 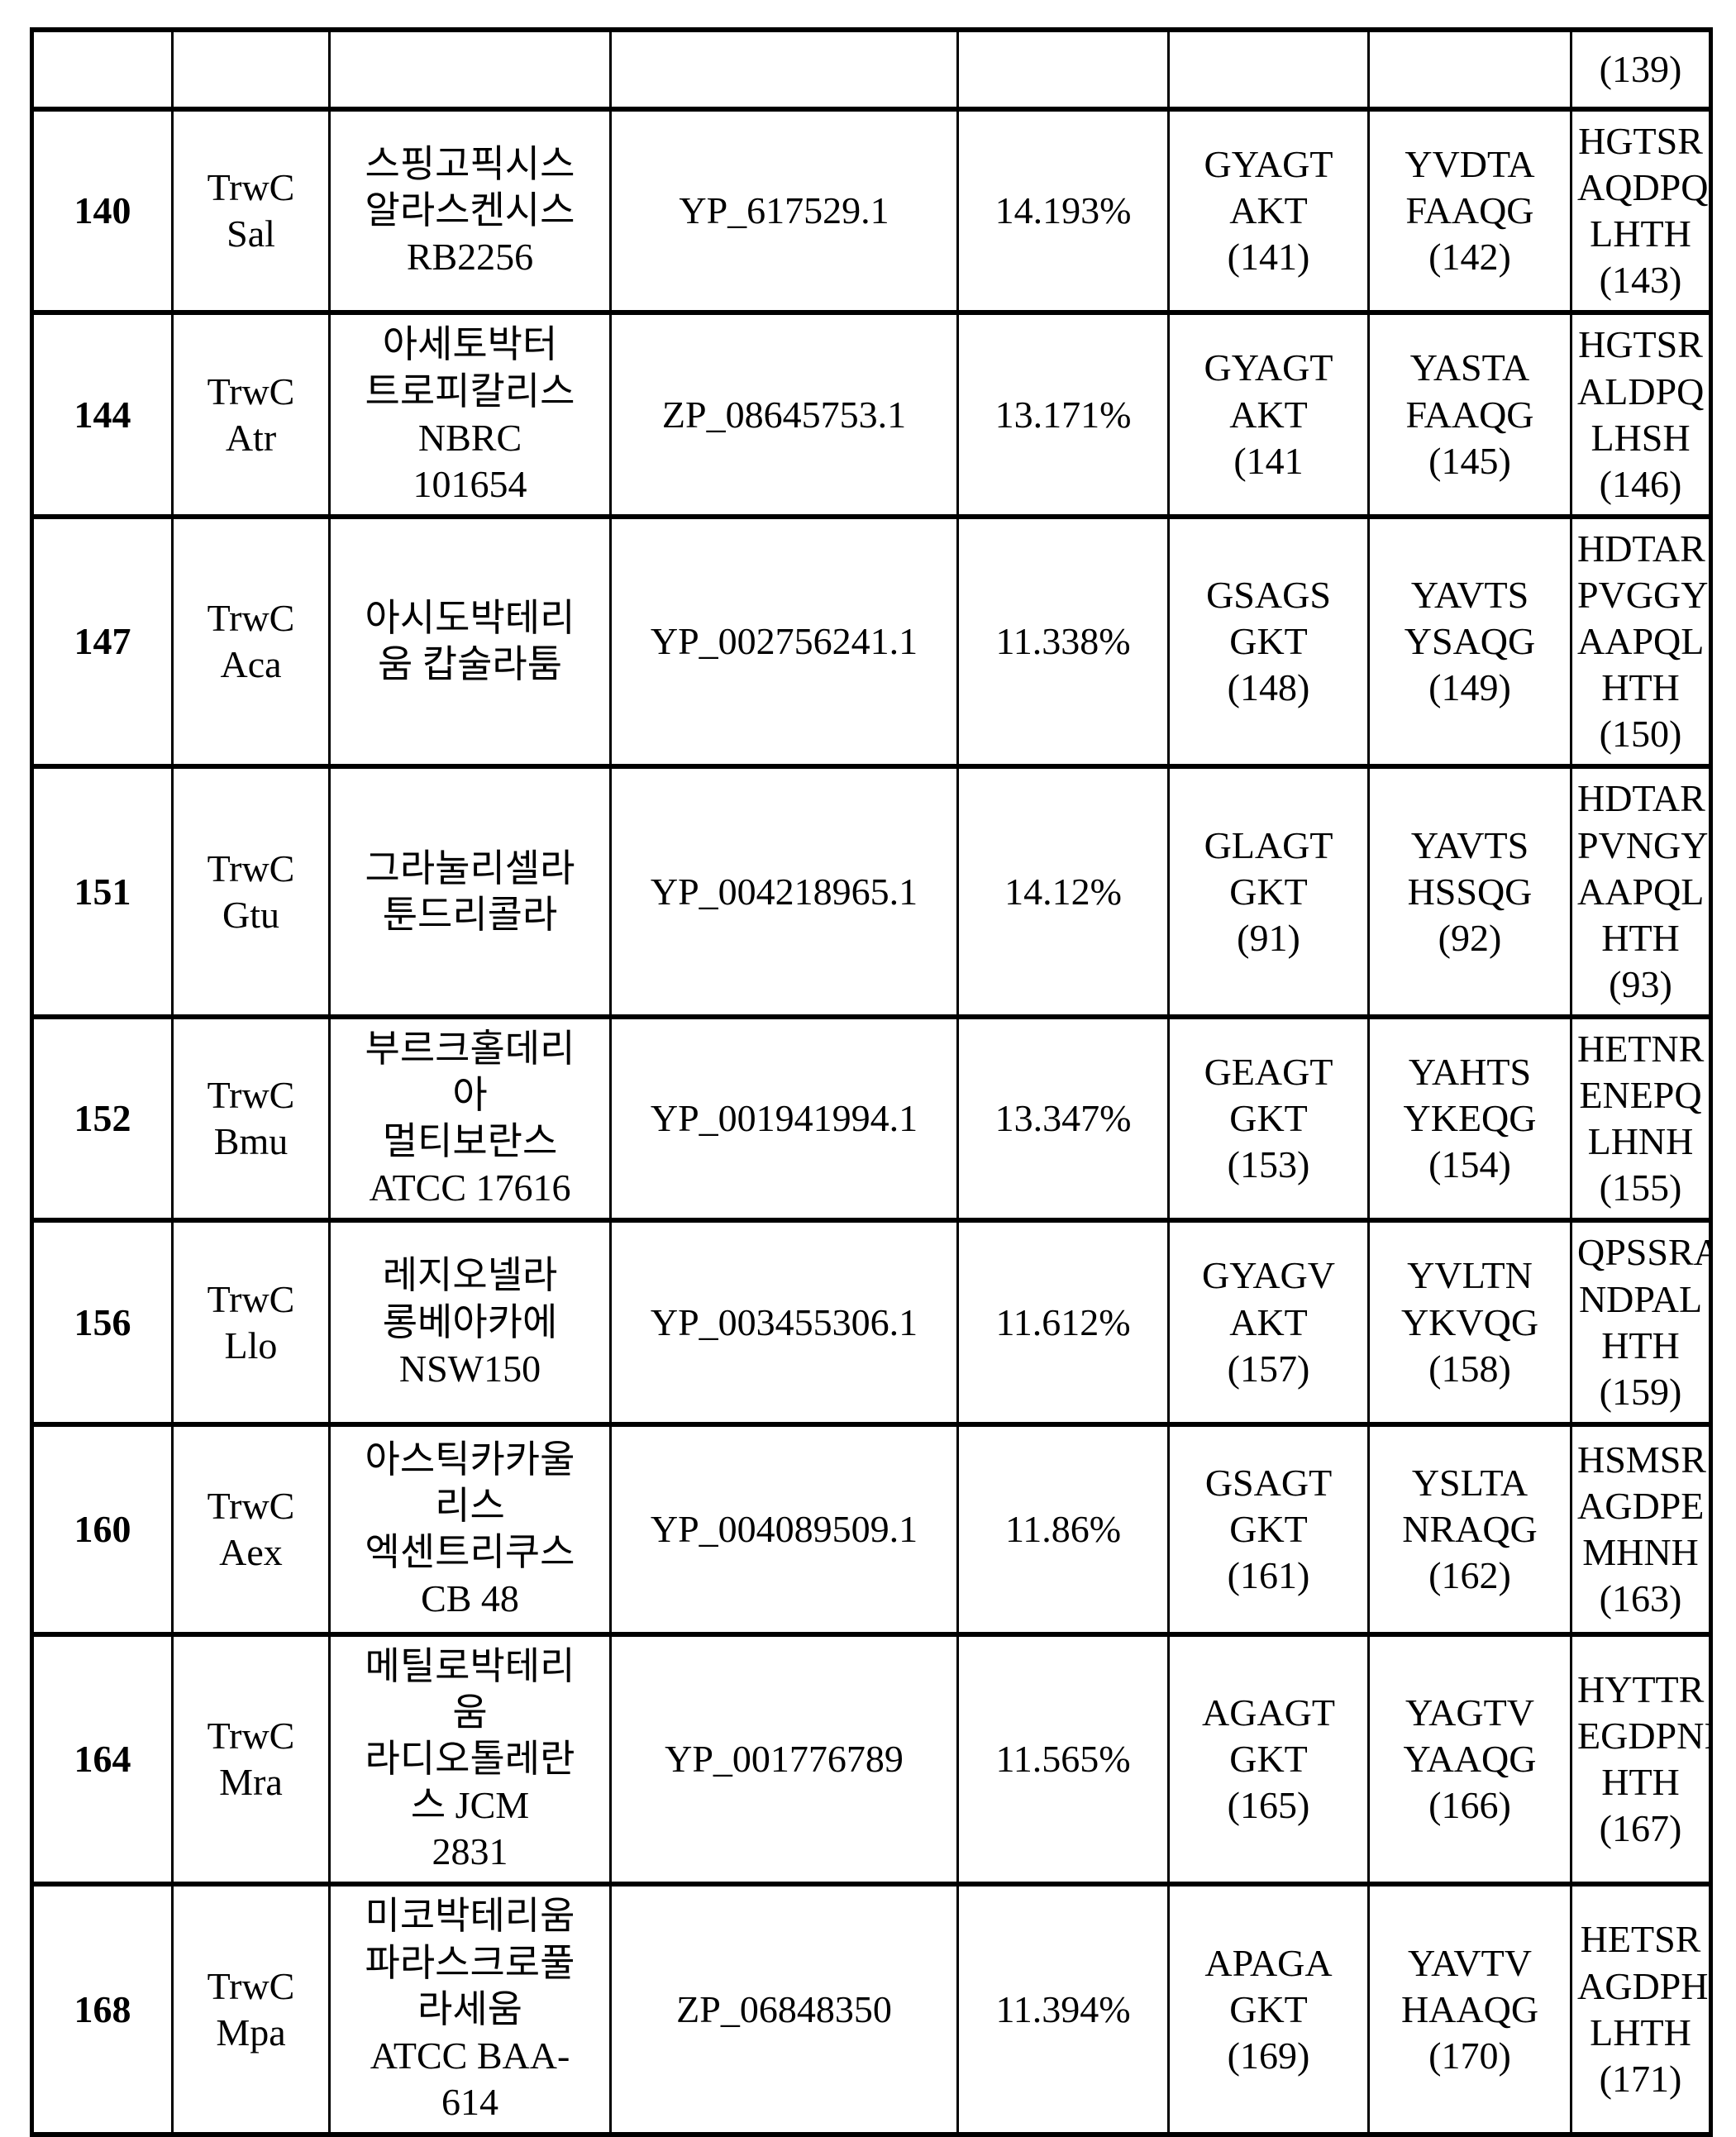 I want to click on protein-name: TrwC Atr, so click(x=251, y=414).